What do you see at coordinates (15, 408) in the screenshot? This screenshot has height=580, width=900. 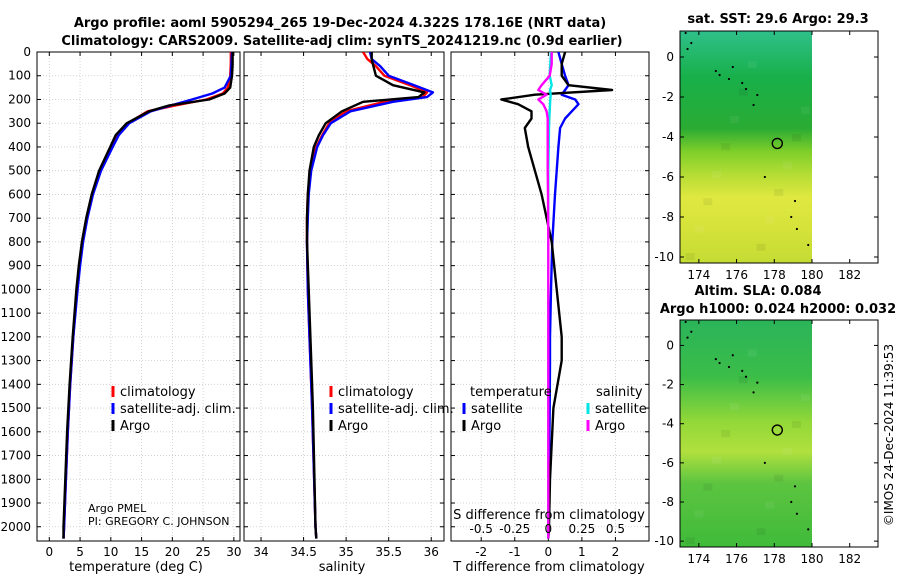 I see `depth-tick-label: 1500` at bounding box center [15, 408].